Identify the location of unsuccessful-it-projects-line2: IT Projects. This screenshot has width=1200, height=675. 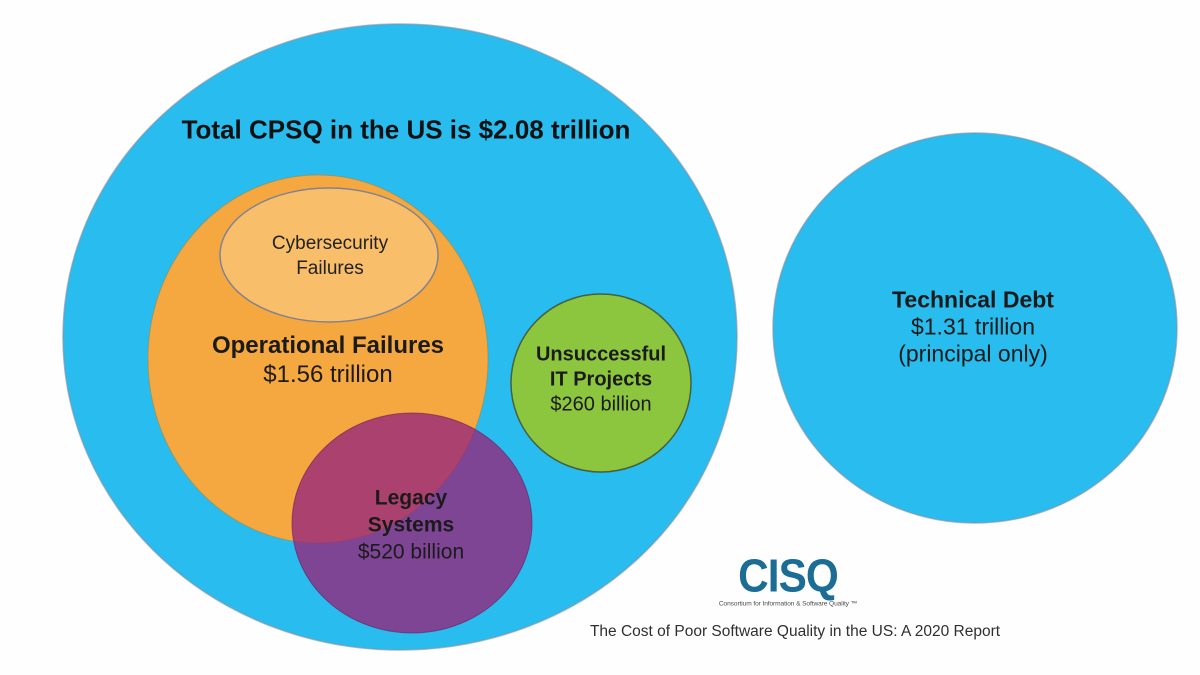
(601, 379).